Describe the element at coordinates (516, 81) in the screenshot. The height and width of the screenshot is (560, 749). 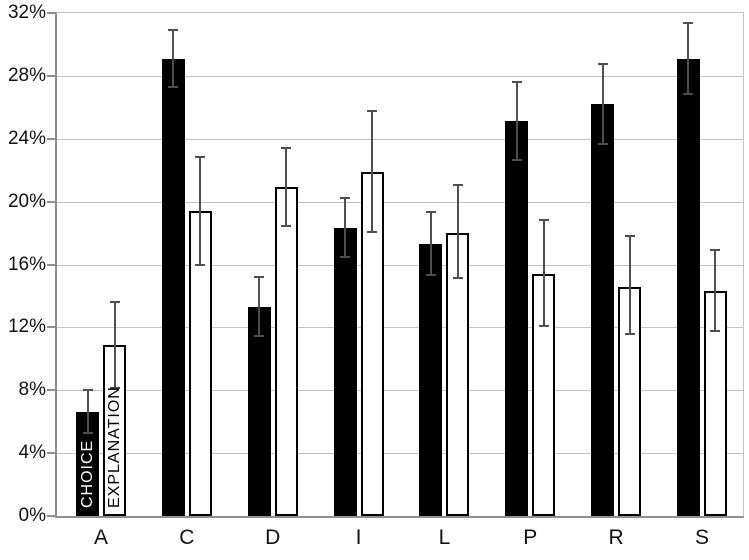
I see `error-bar-choice-p-cap-top` at that location.